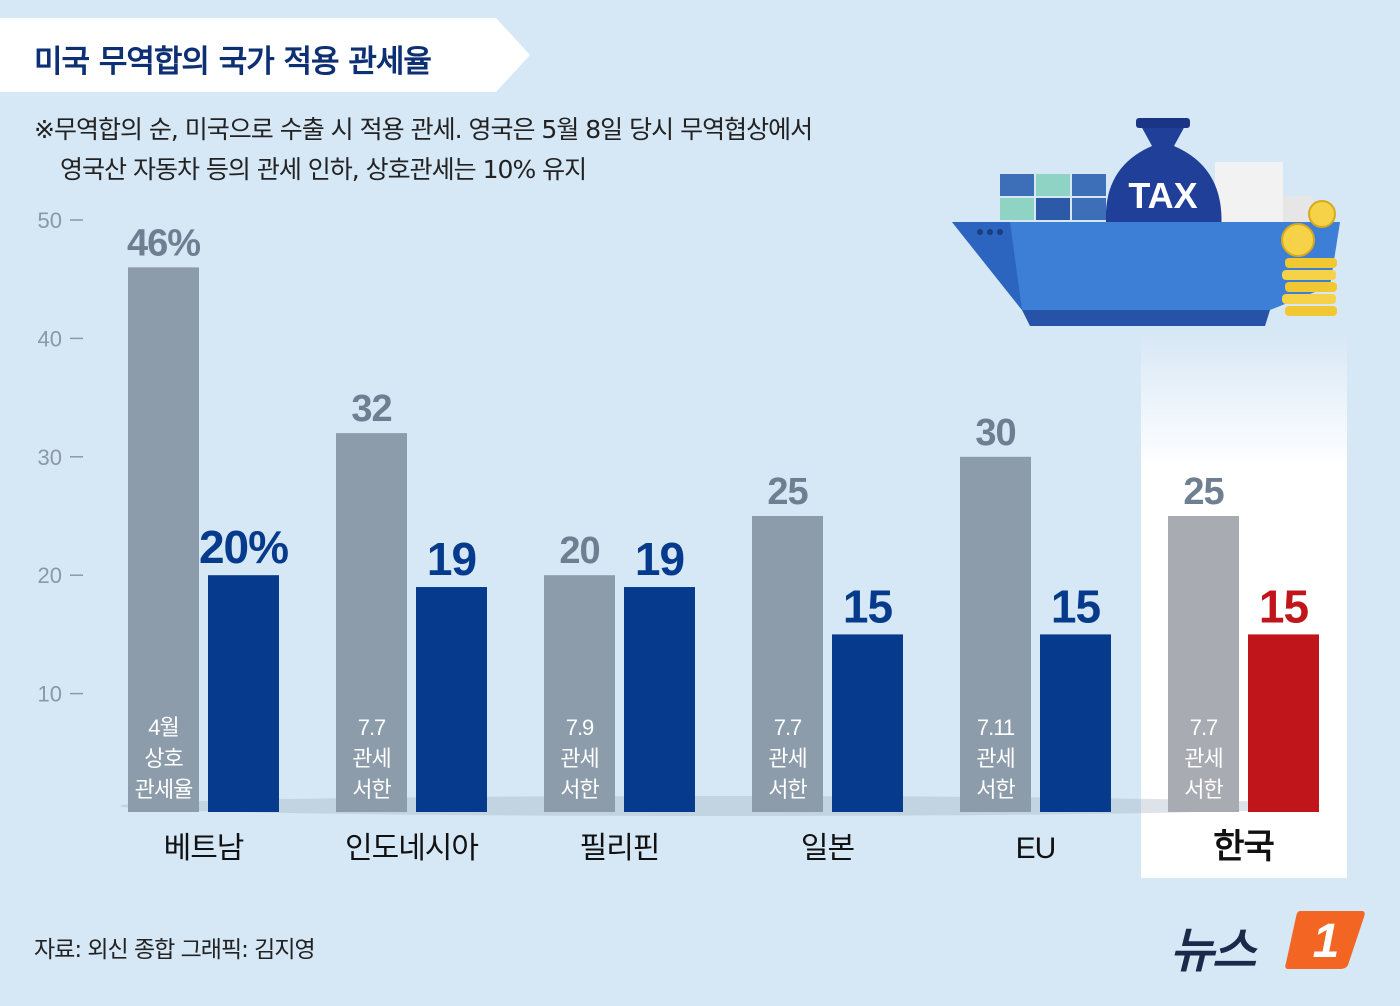  What do you see at coordinates (1036, 848) in the screenshot?
I see `x-category-label: EU` at bounding box center [1036, 848].